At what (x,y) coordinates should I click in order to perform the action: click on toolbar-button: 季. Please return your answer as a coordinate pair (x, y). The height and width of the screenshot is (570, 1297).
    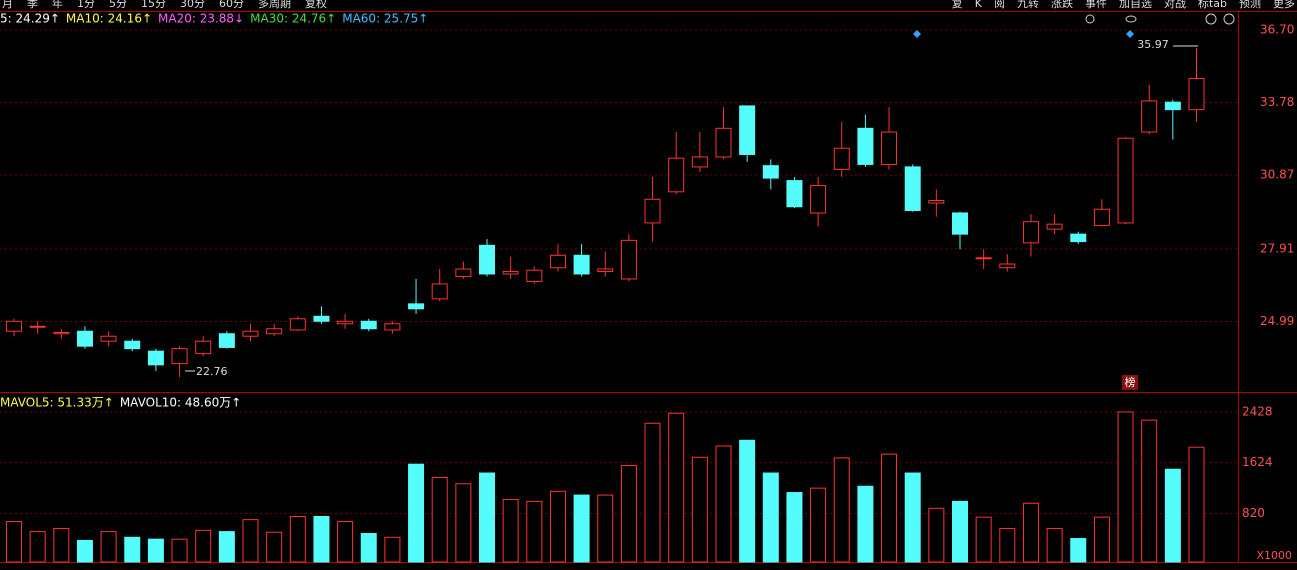
    Looking at the image, I should click on (32, 5).